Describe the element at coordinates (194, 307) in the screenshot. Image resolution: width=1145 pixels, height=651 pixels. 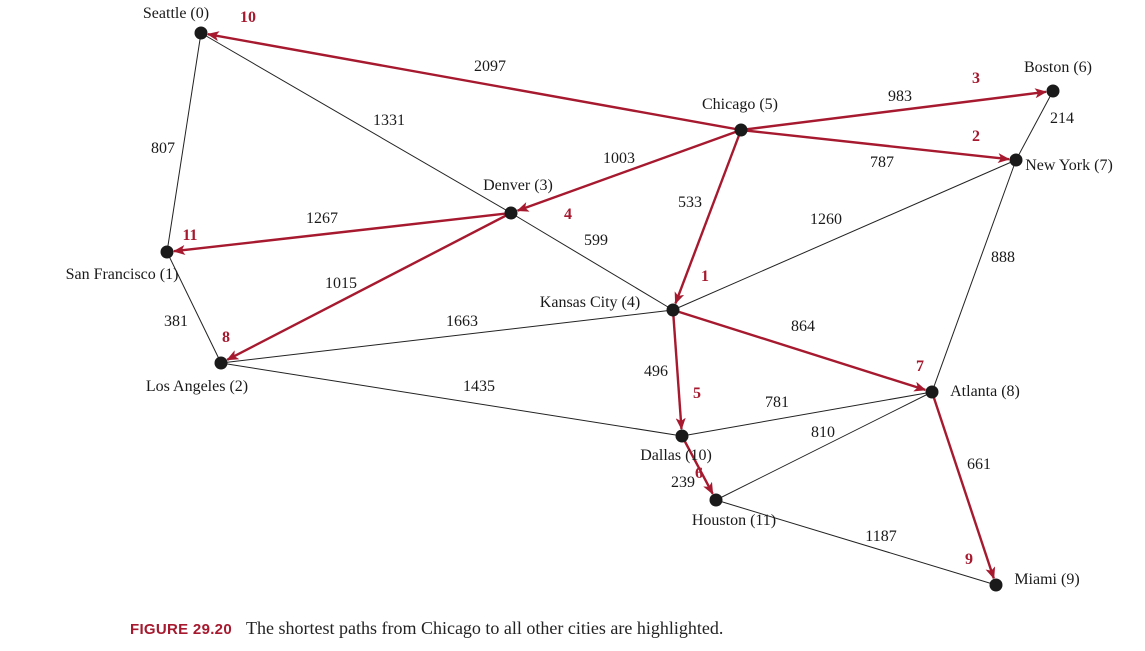
I see `edge-san-francisco-los-angeles` at that location.